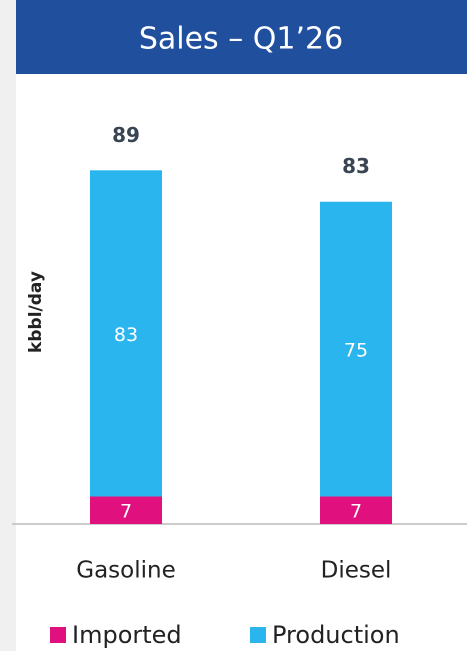 The image size is (467, 651). Describe the element at coordinates (336, 635) in the screenshot. I see `legend-label: Production` at that location.